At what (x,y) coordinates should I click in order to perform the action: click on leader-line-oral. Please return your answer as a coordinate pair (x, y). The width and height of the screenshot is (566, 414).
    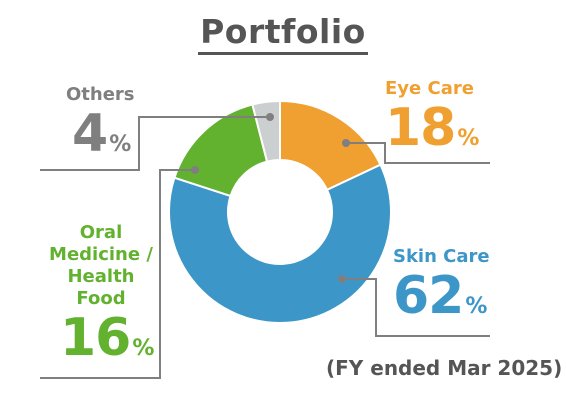
    Looking at the image, I should click on (117, 274).